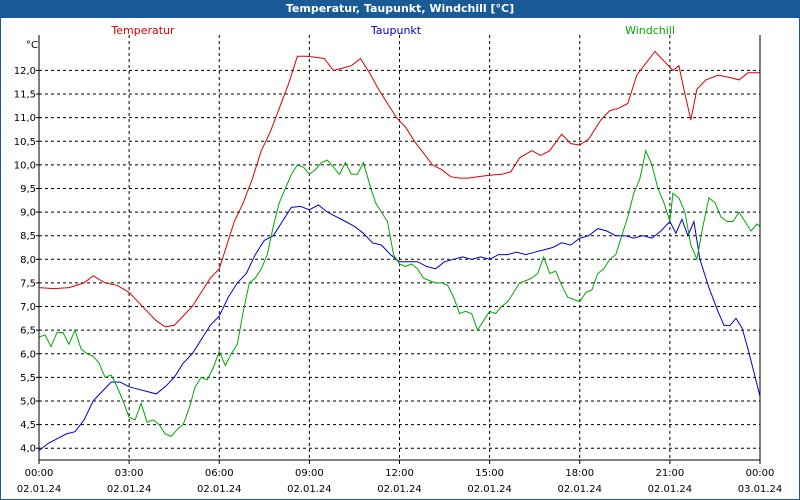  Describe the element at coordinates (28, 307) in the screenshot. I see `y-tick-label: 7,0` at that location.